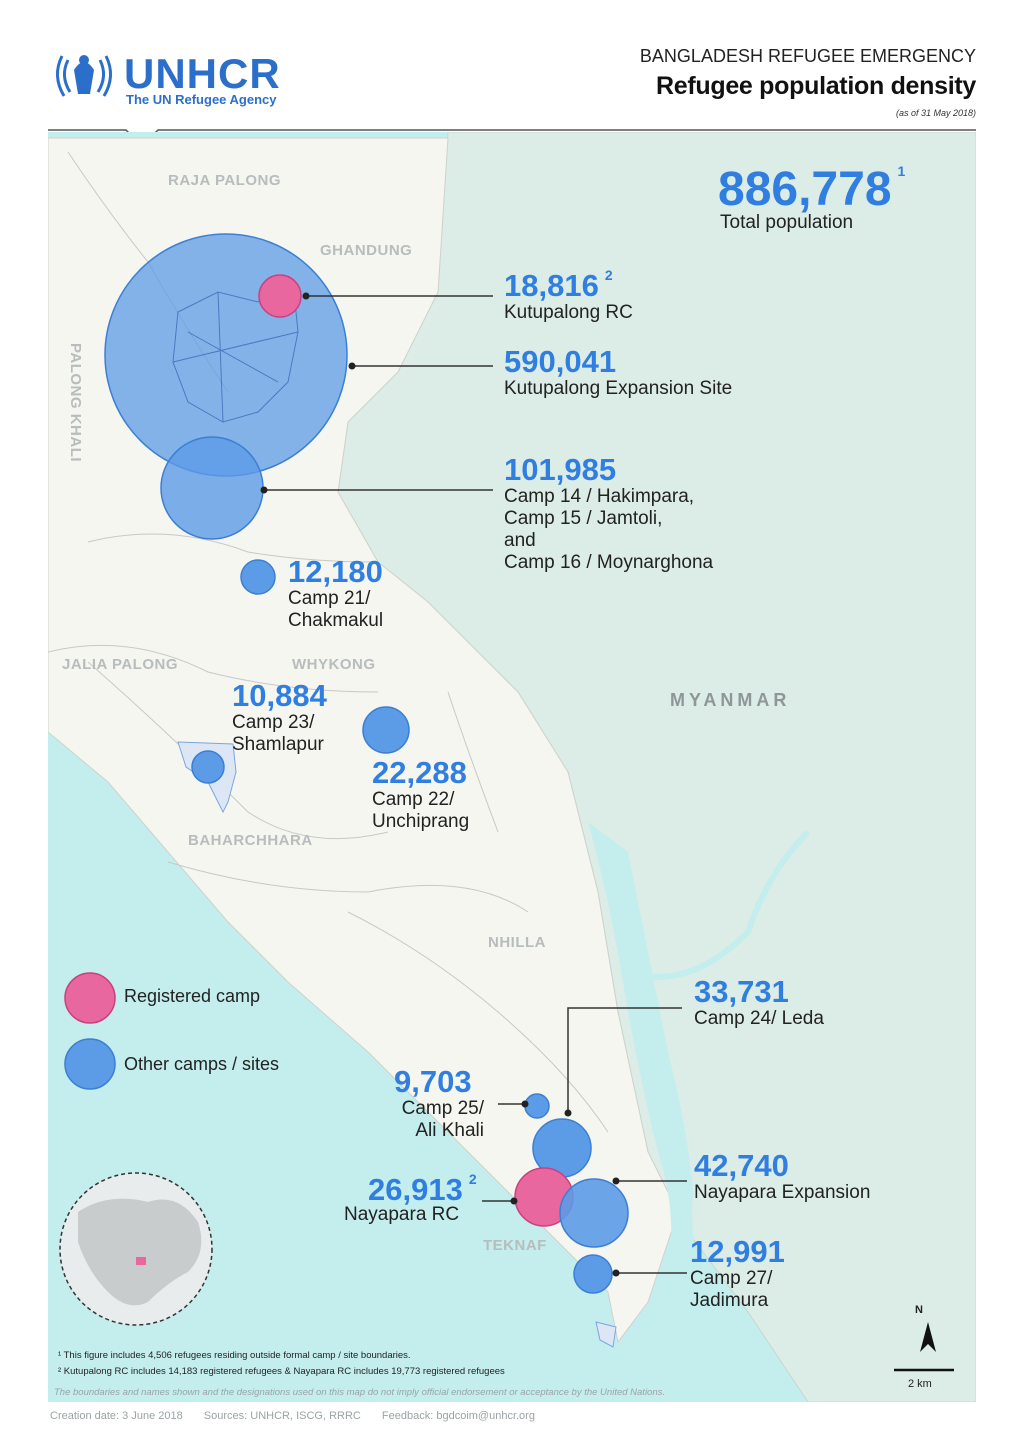  Describe the element at coordinates (442, 1119) in the screenshot. I see `site-label: Camp 25/ Ali Khali` at that location.